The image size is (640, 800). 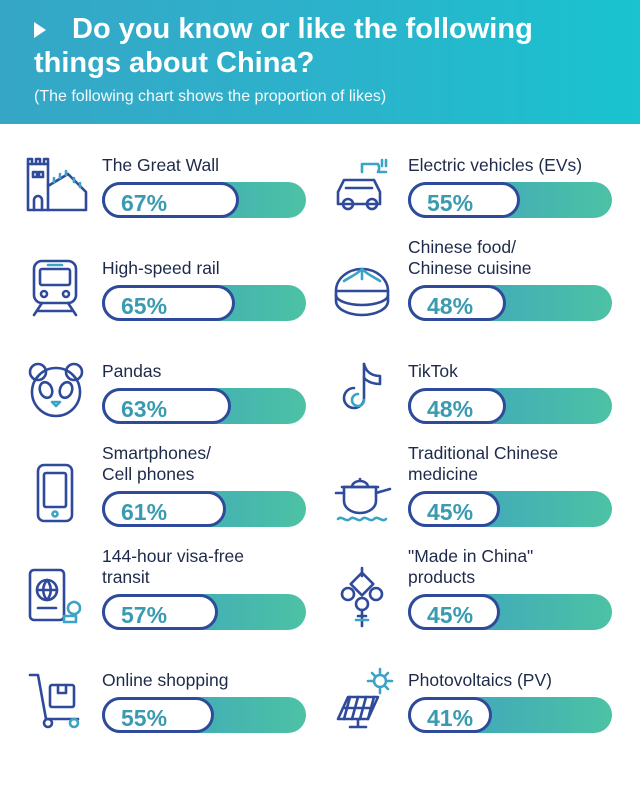 I want to click on bar-item: "Made in China" products 45%, so click(x=475, y=587).